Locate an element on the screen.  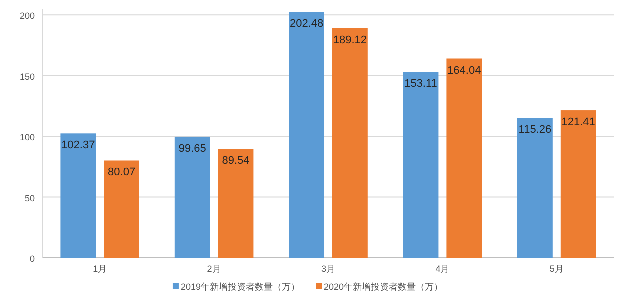
data-label: 153.11 is located at coordinates (421, 84).